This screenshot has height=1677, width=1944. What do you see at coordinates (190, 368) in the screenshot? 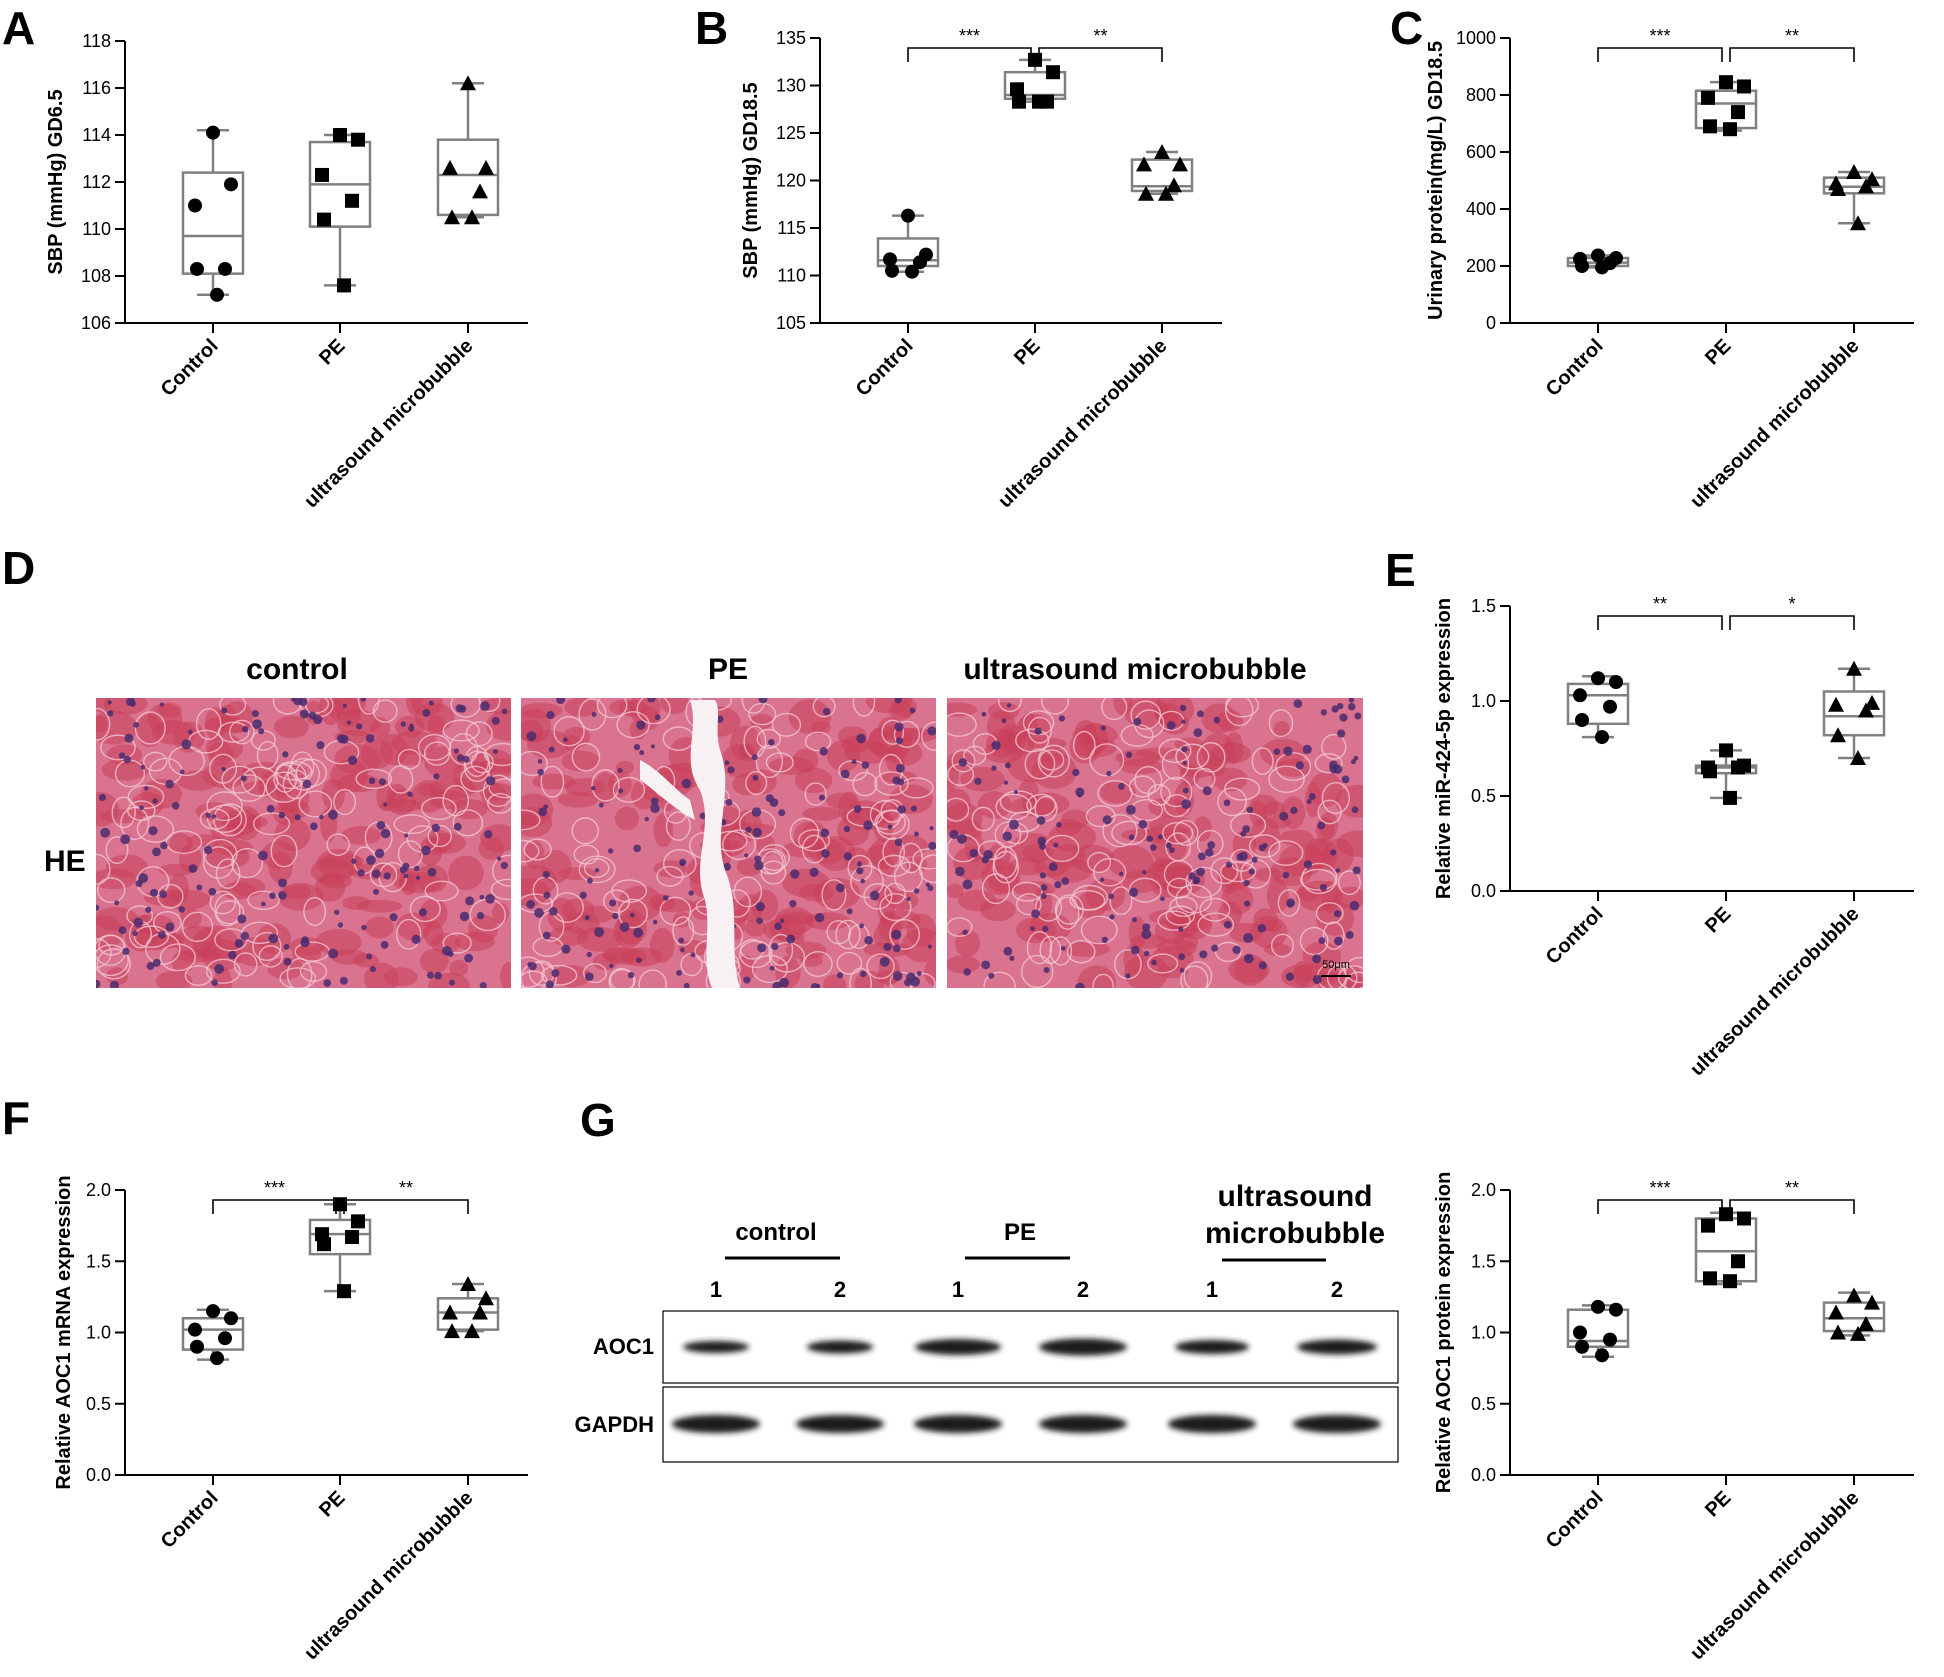
I see `chart-a-x-label-control: Control` at bounding box center [190, 368].